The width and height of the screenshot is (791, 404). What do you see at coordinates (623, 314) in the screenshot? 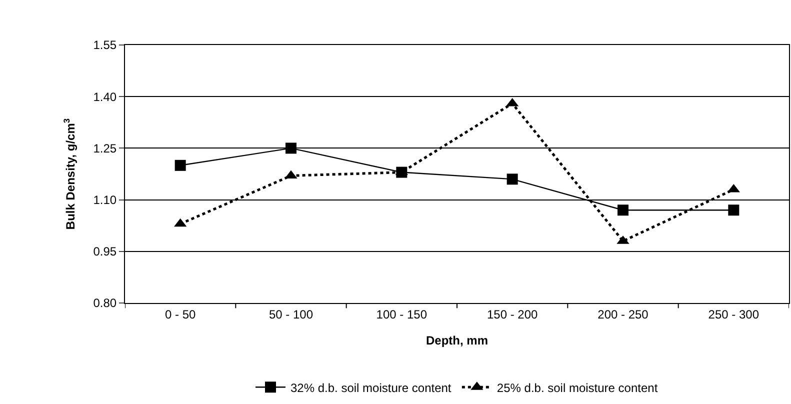
I see `x-tick-label: 200 - 250` at bounding box center [623, 314].